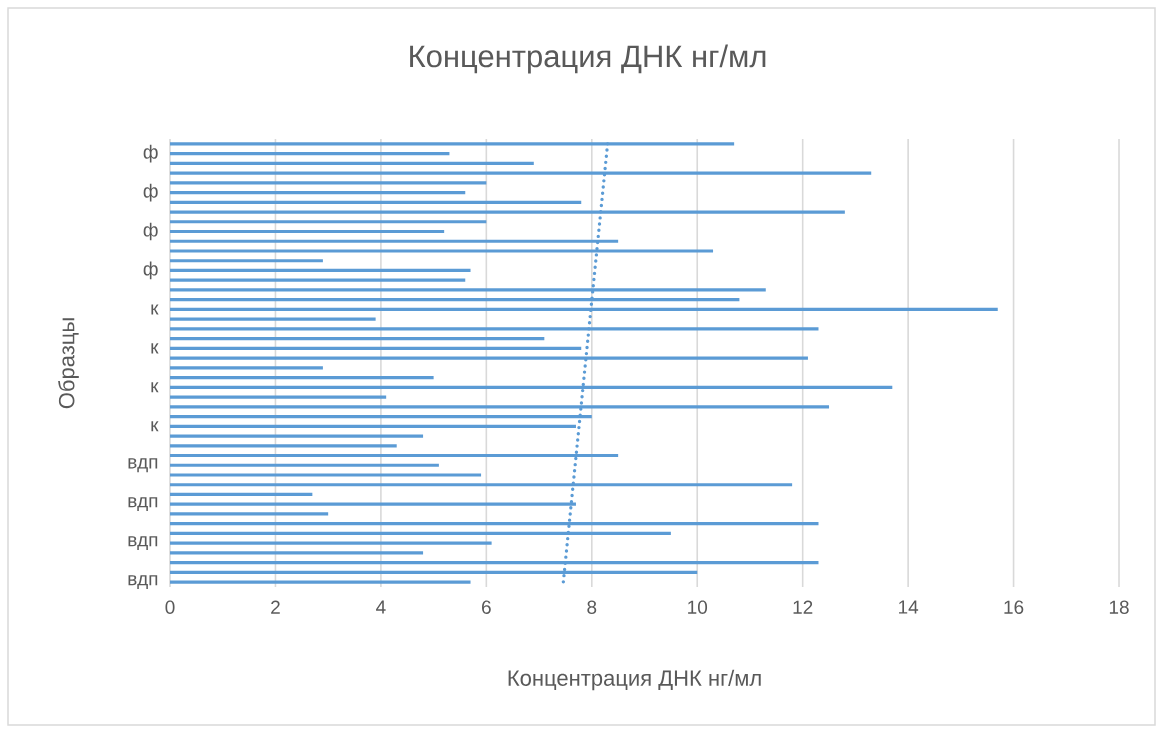  I want to click on x-tick-label: 0, so click(170, 607).